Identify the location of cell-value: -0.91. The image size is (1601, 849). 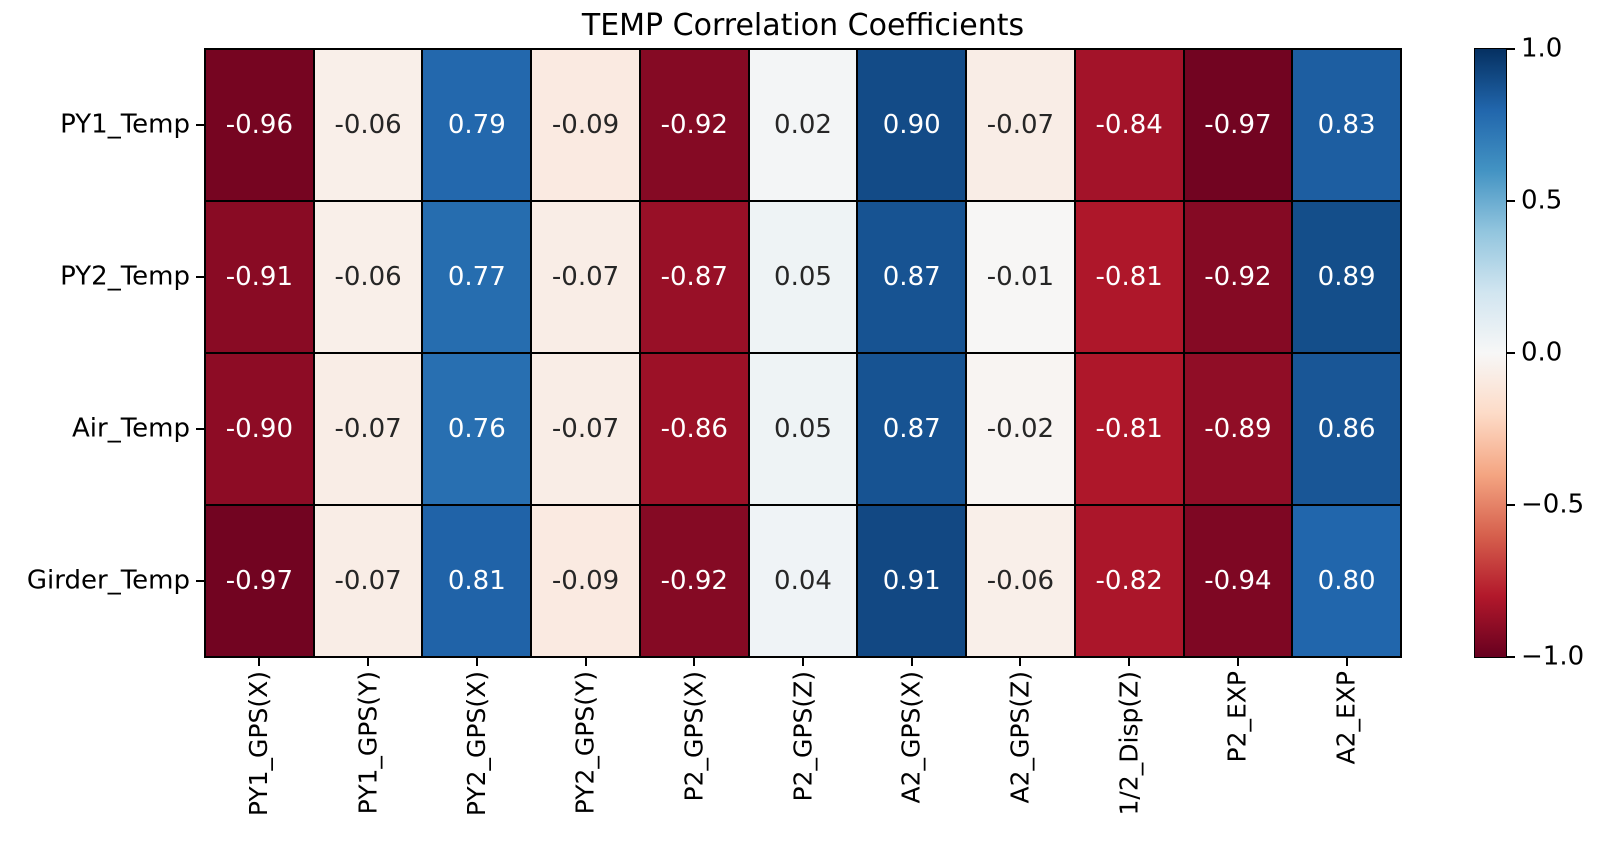
(259, 277).